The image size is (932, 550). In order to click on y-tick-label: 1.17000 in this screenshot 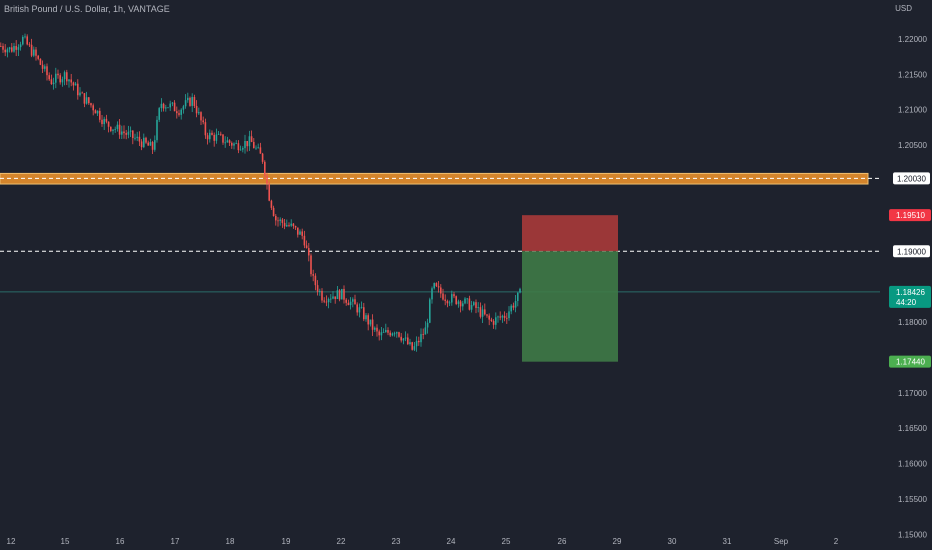, I will do `click(912, 393)`.